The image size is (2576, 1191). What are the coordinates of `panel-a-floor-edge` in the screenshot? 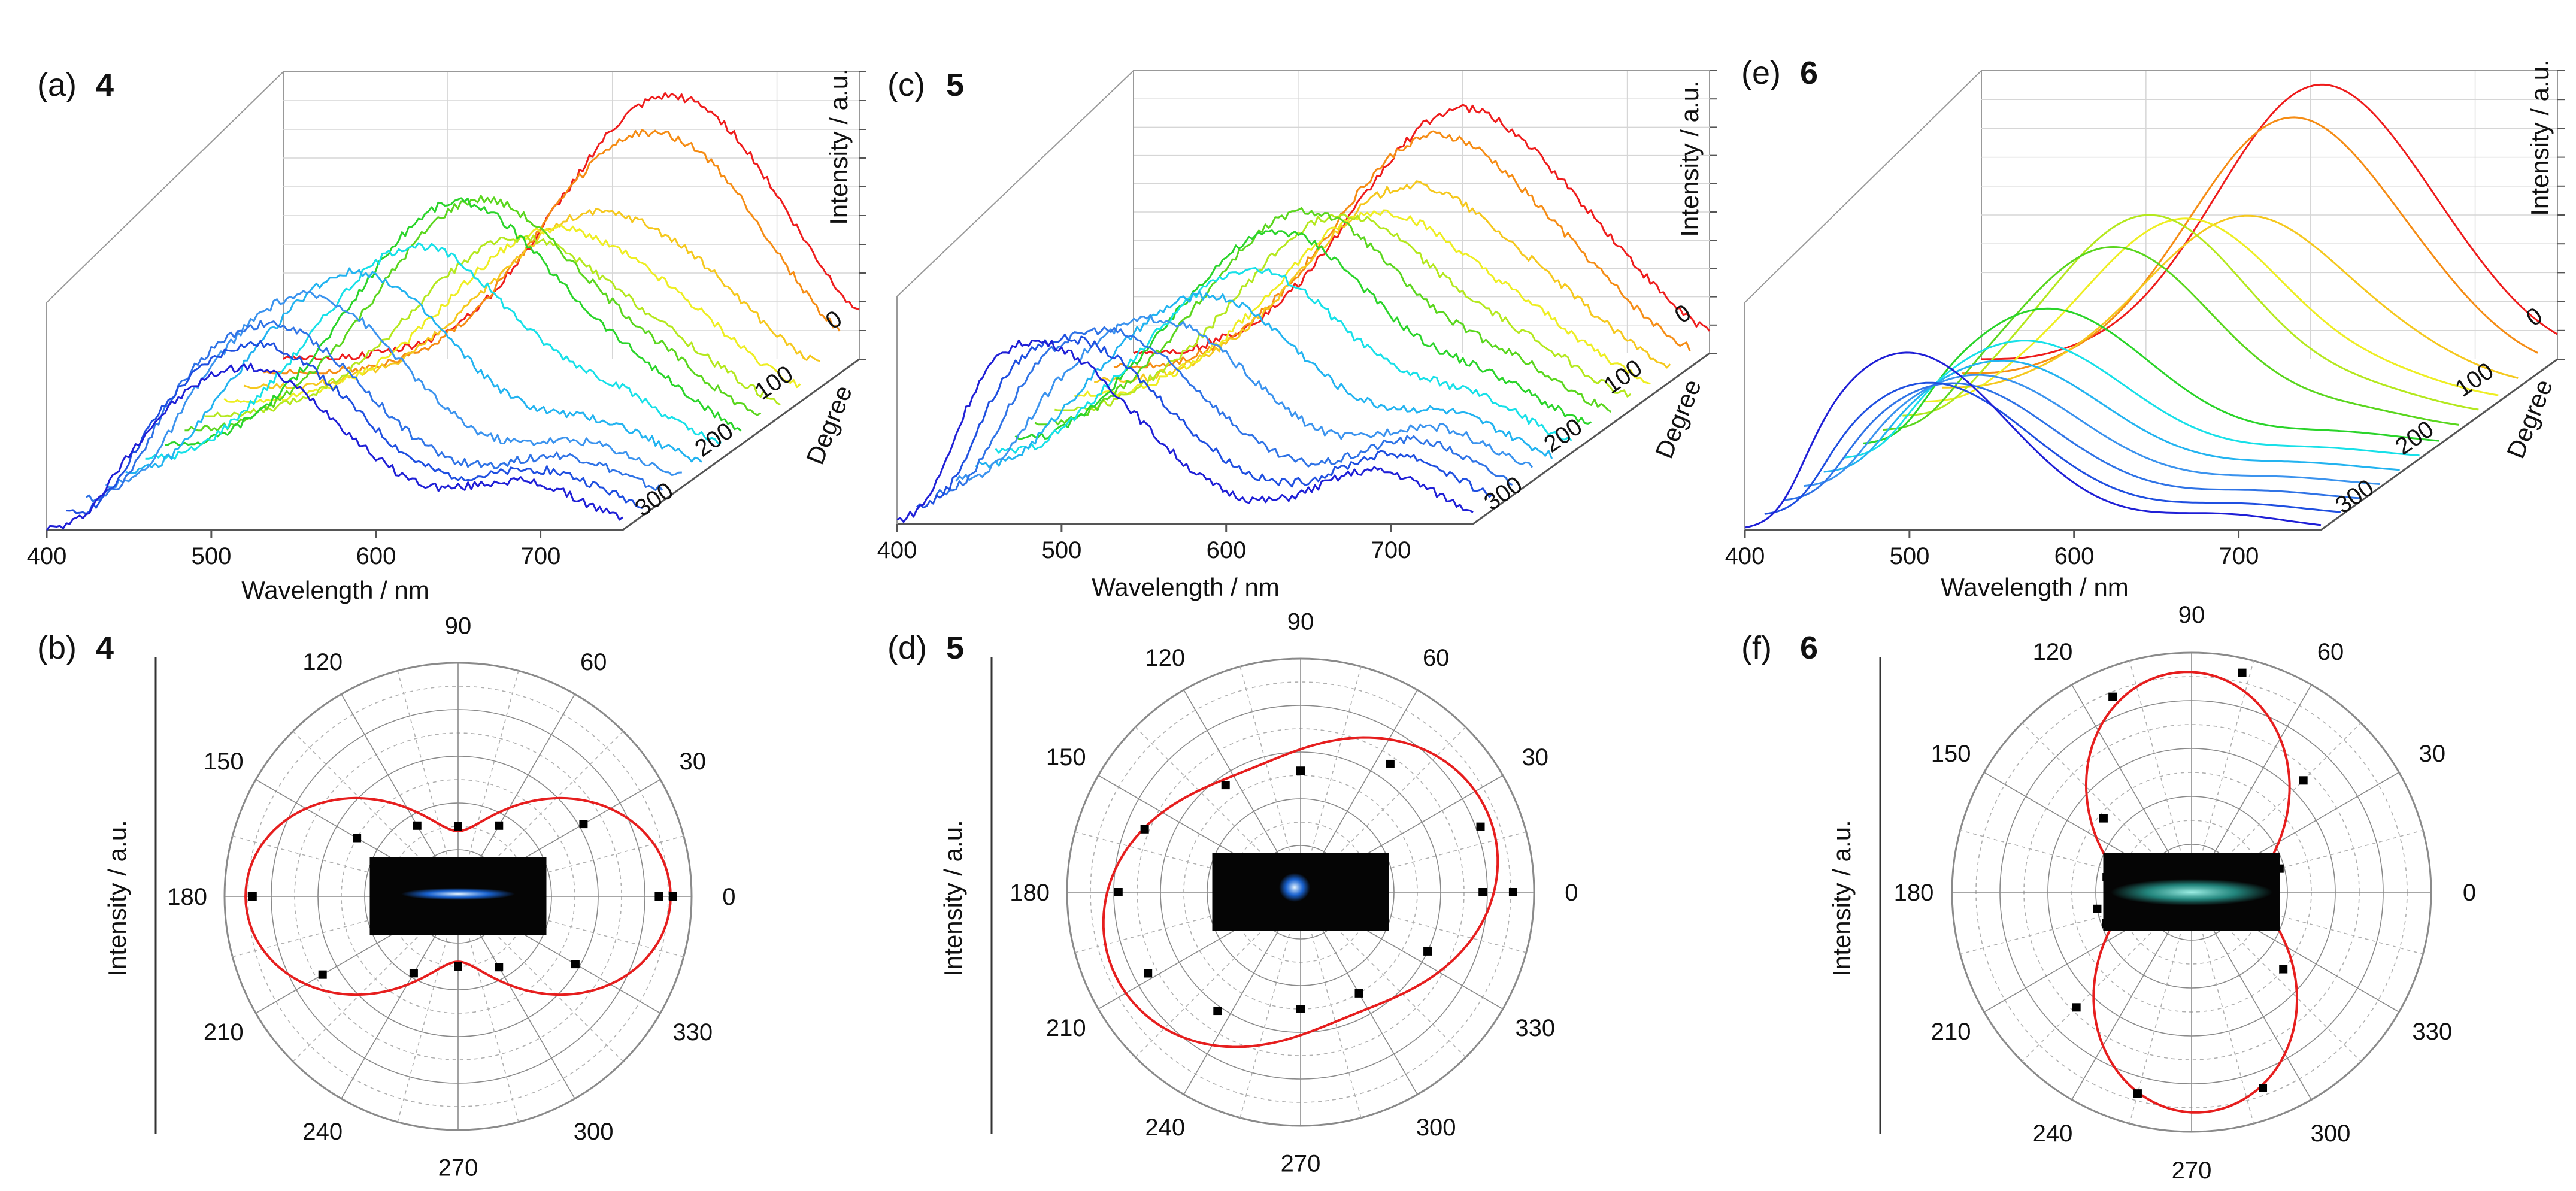 It's located at (453, 444).